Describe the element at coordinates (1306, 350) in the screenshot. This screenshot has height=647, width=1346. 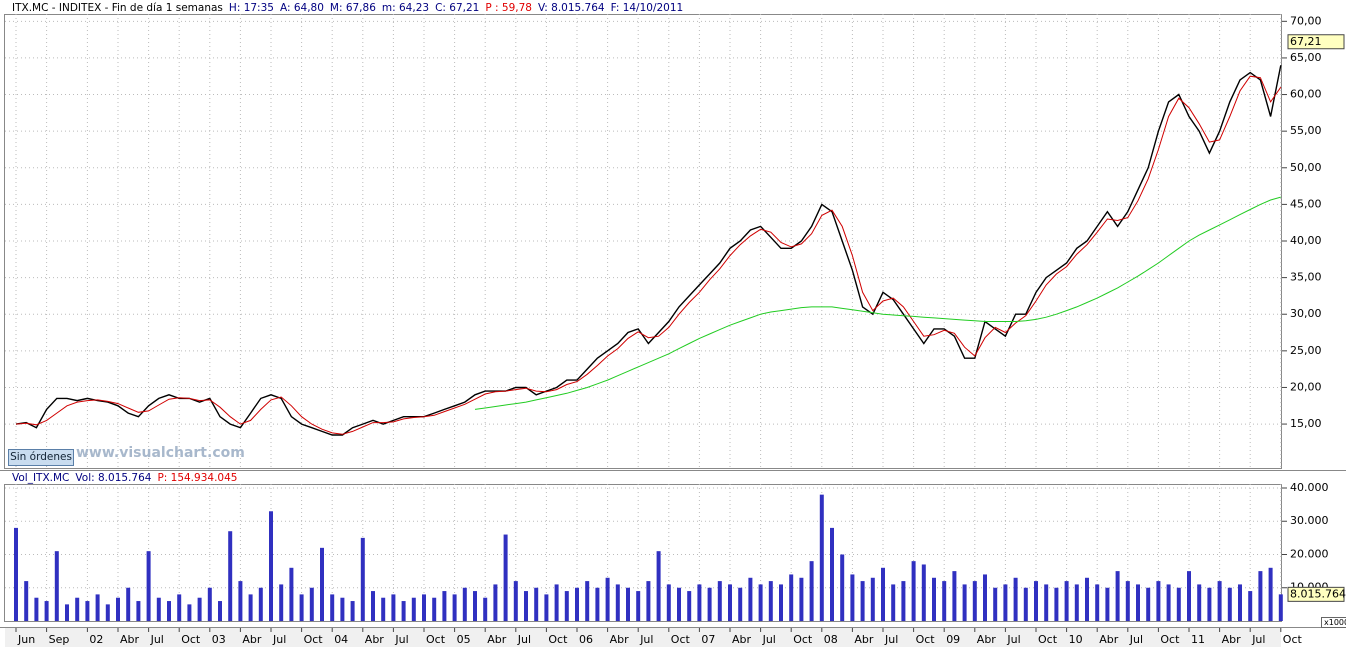
I see `y-tick-label: 25,00` at that location.